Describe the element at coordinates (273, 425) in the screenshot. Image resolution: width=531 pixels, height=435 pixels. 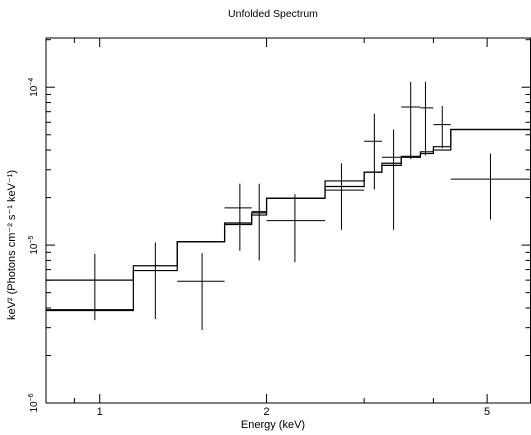
I see `x-axis-label: Energy (keV)` at that location.